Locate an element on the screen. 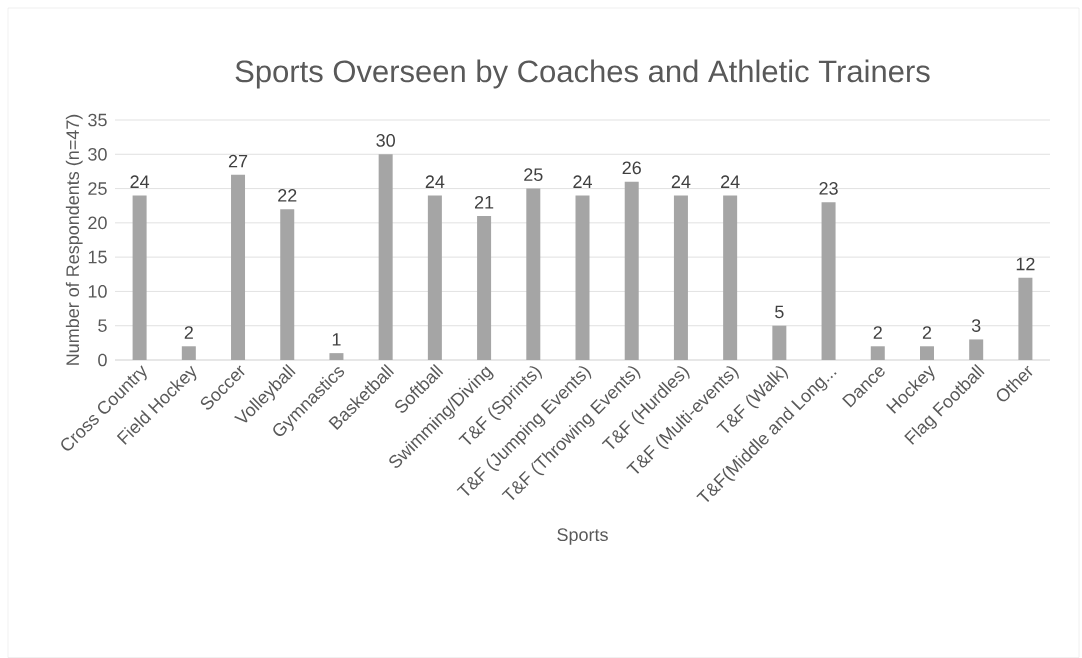  data-label: 25 is located at coordinates (533, 175).